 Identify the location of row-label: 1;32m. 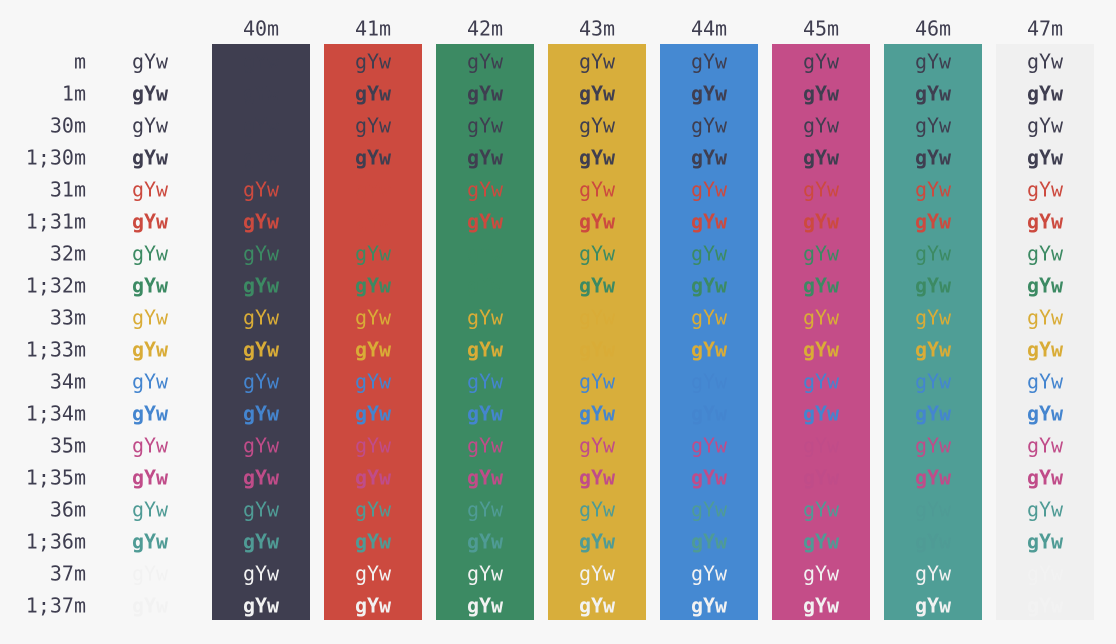
(56, 286).